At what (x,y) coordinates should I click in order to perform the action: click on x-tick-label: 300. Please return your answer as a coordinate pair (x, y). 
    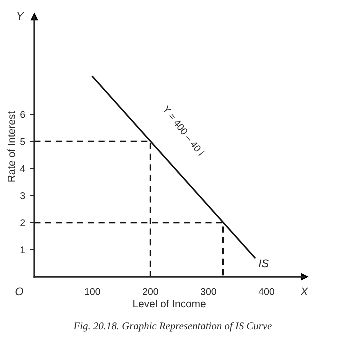
    Looking at the image, I should click on (208, 292).